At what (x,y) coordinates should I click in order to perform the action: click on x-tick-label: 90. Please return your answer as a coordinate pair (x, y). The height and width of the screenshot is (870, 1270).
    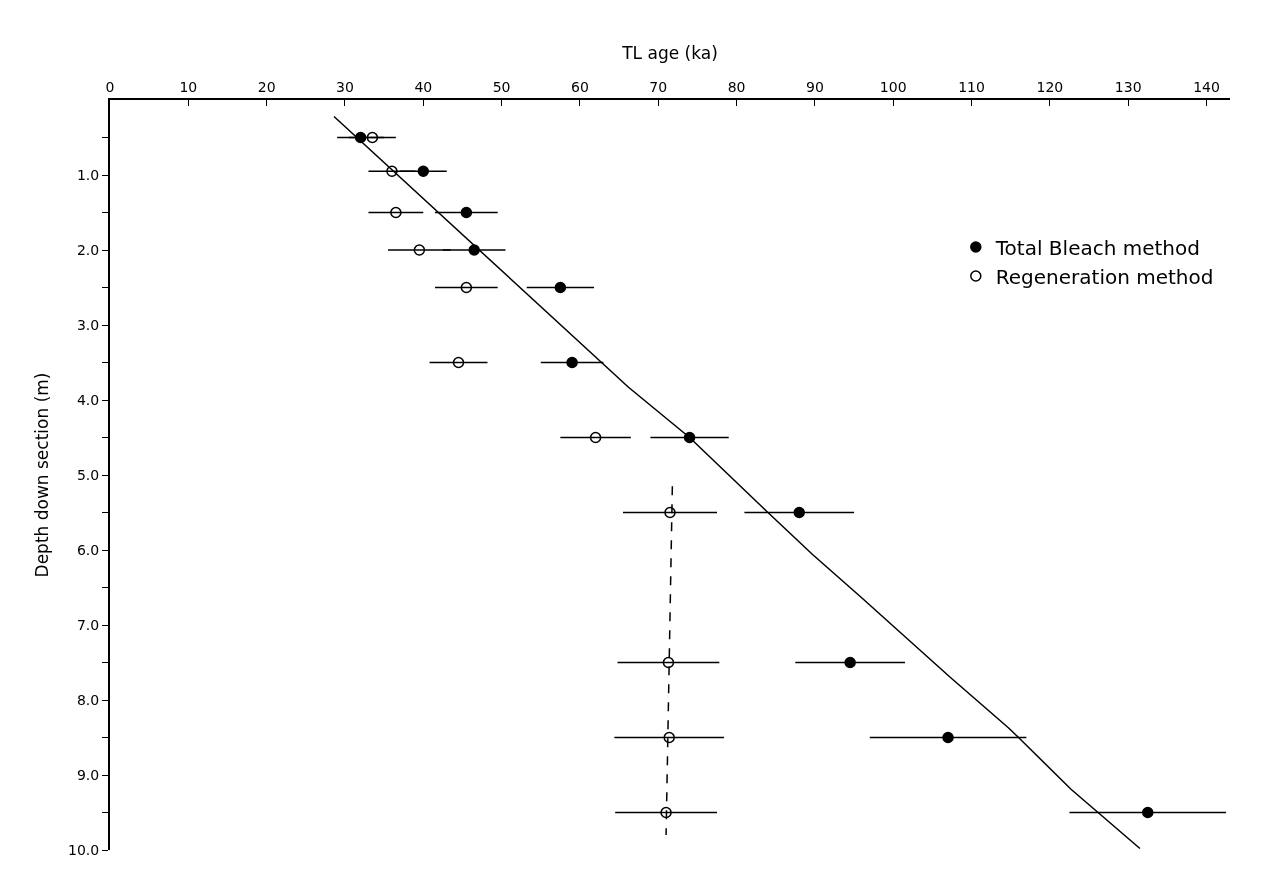
    Looking at the image, I should click on (814, 87).